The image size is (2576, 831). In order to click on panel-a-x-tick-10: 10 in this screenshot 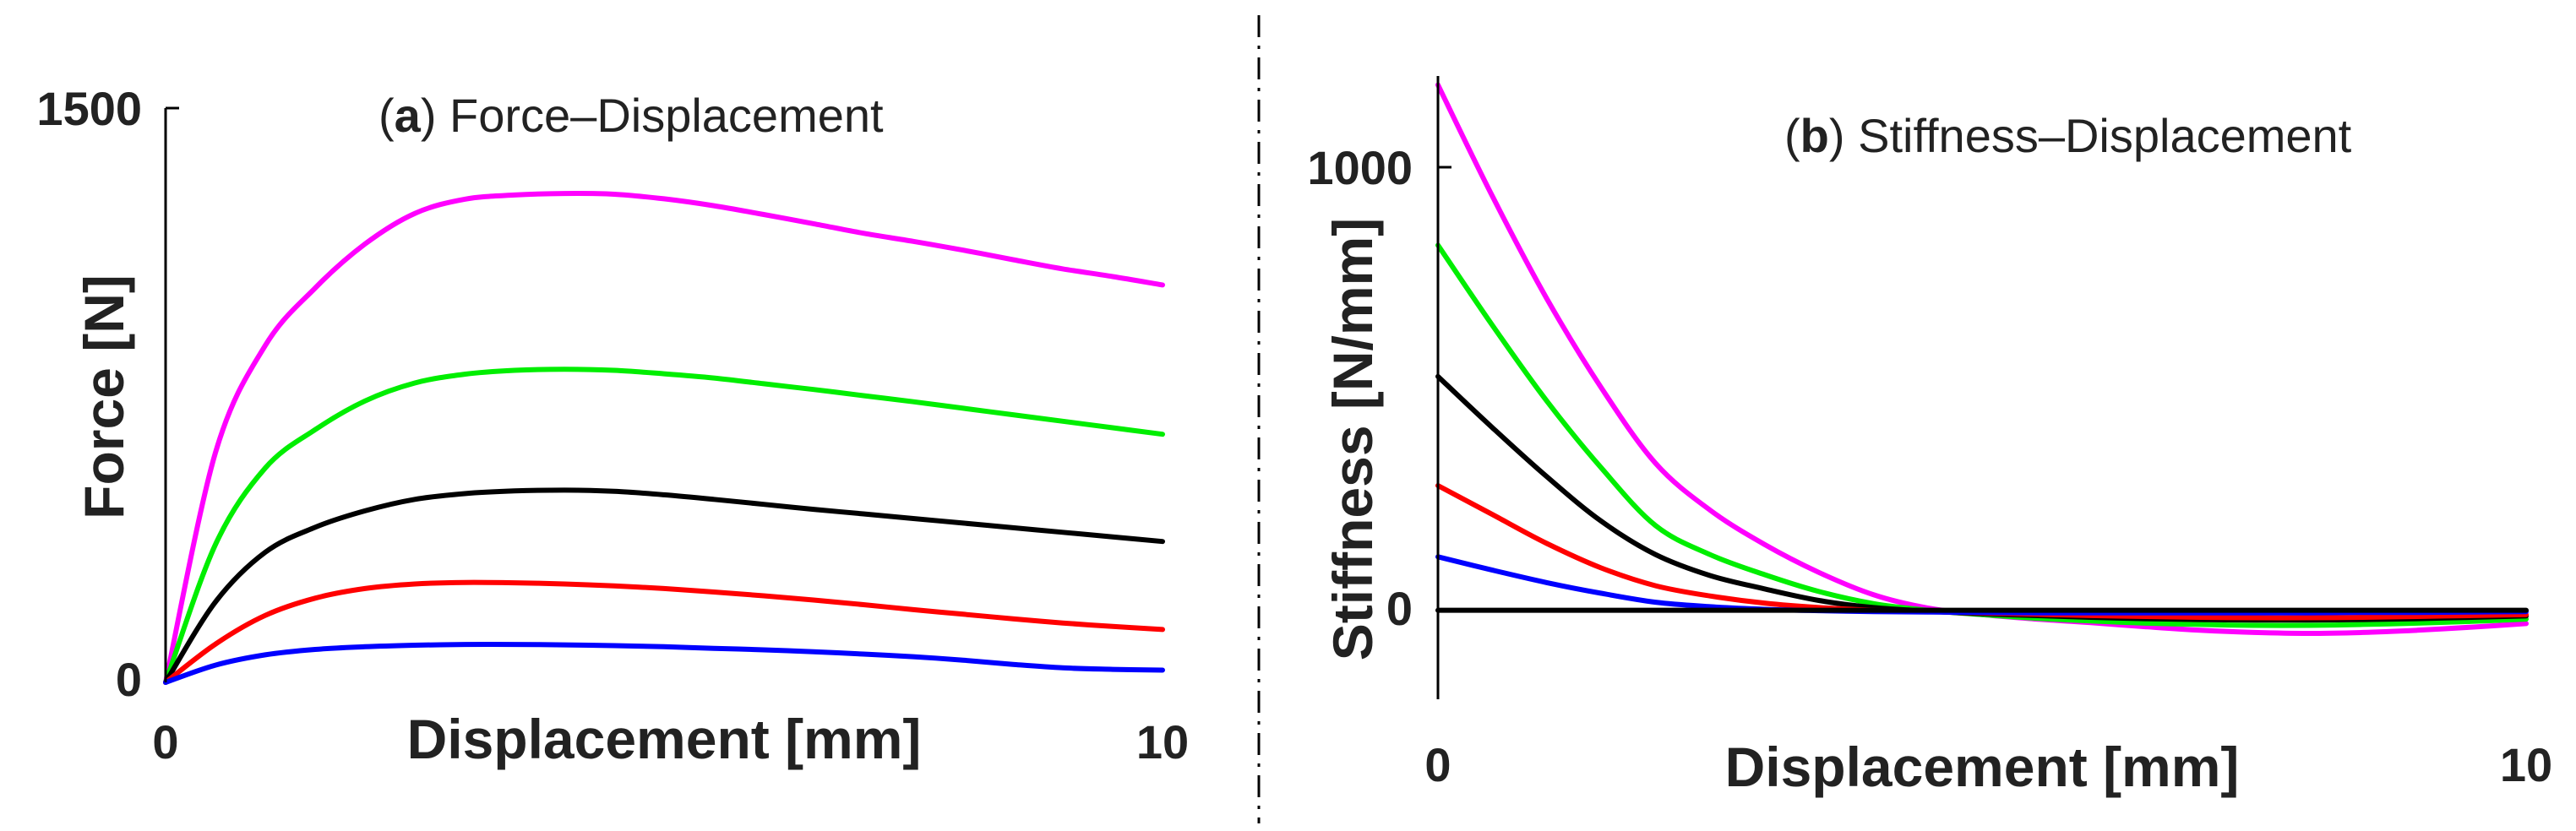, I will do `click(1162, 742)`.